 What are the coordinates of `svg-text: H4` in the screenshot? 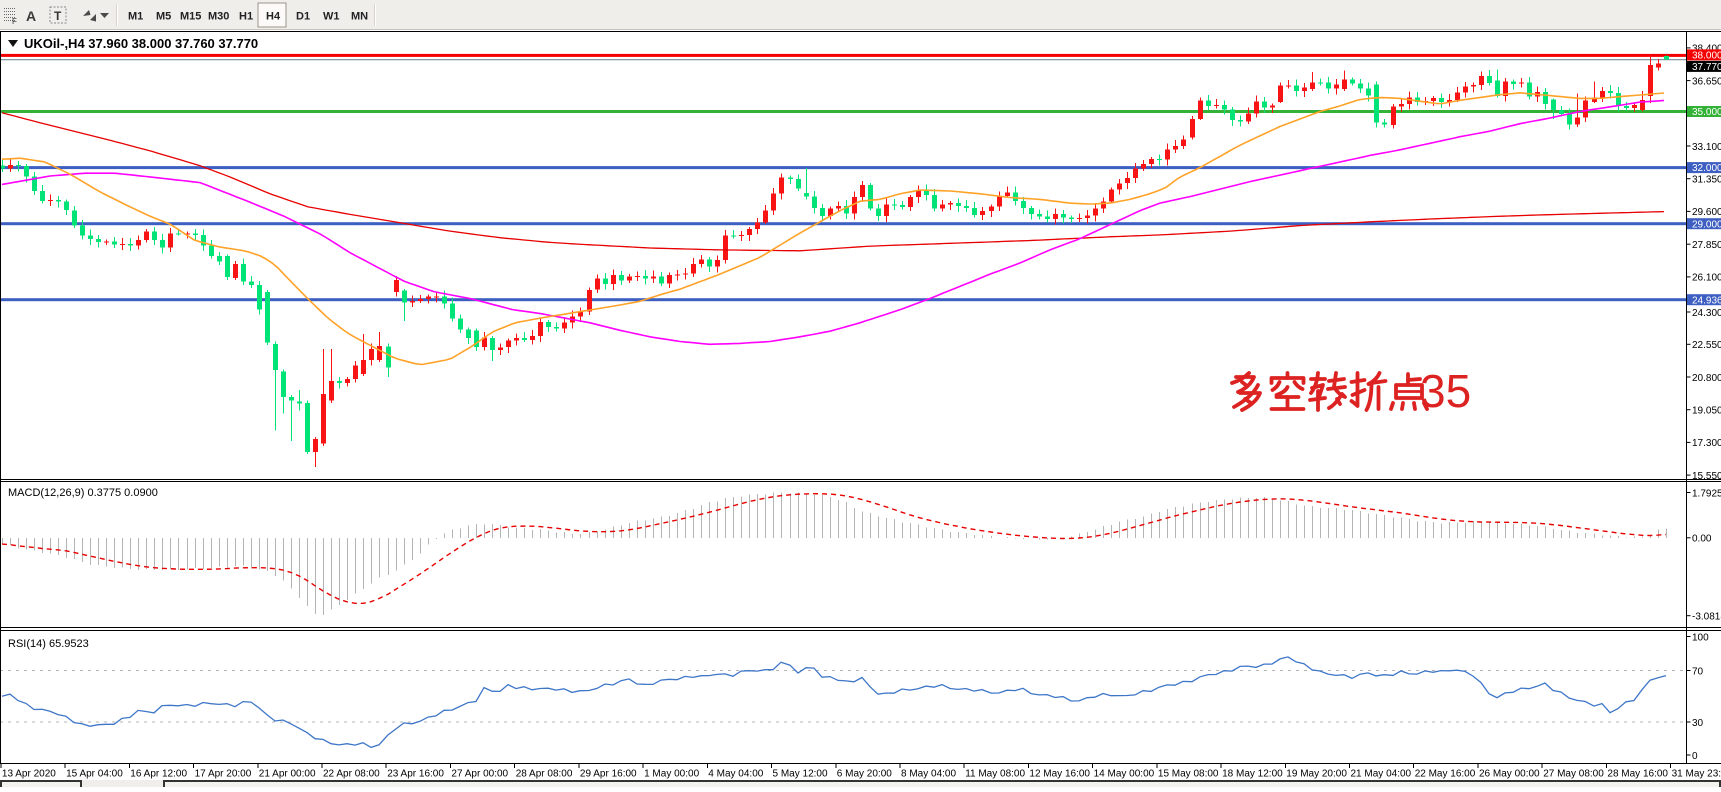 It's located at (273, 17).